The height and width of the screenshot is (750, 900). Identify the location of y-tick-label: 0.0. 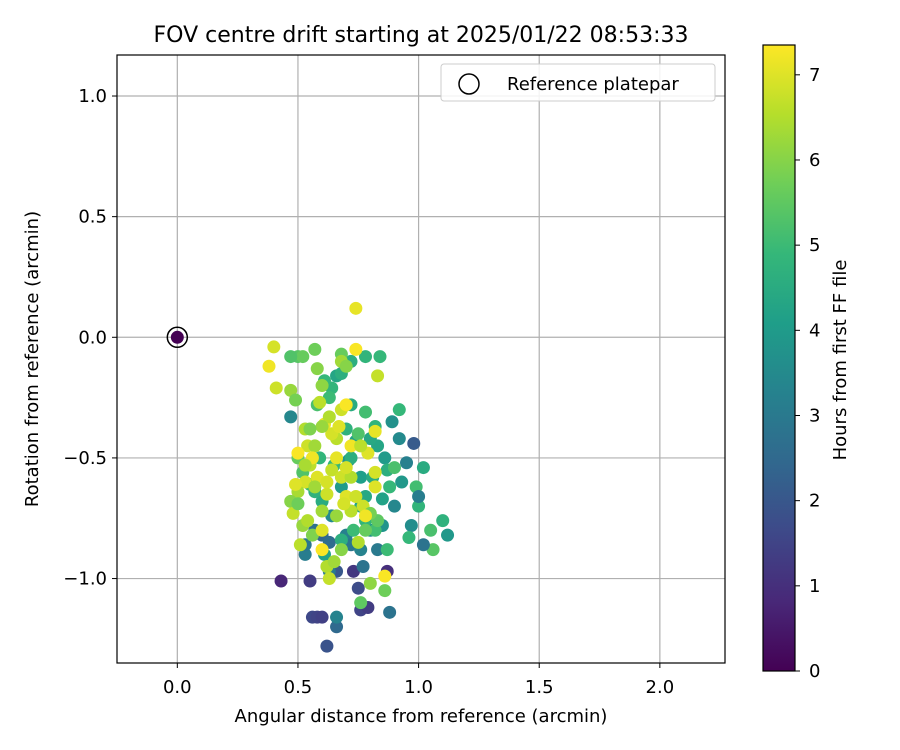
(92, 337).